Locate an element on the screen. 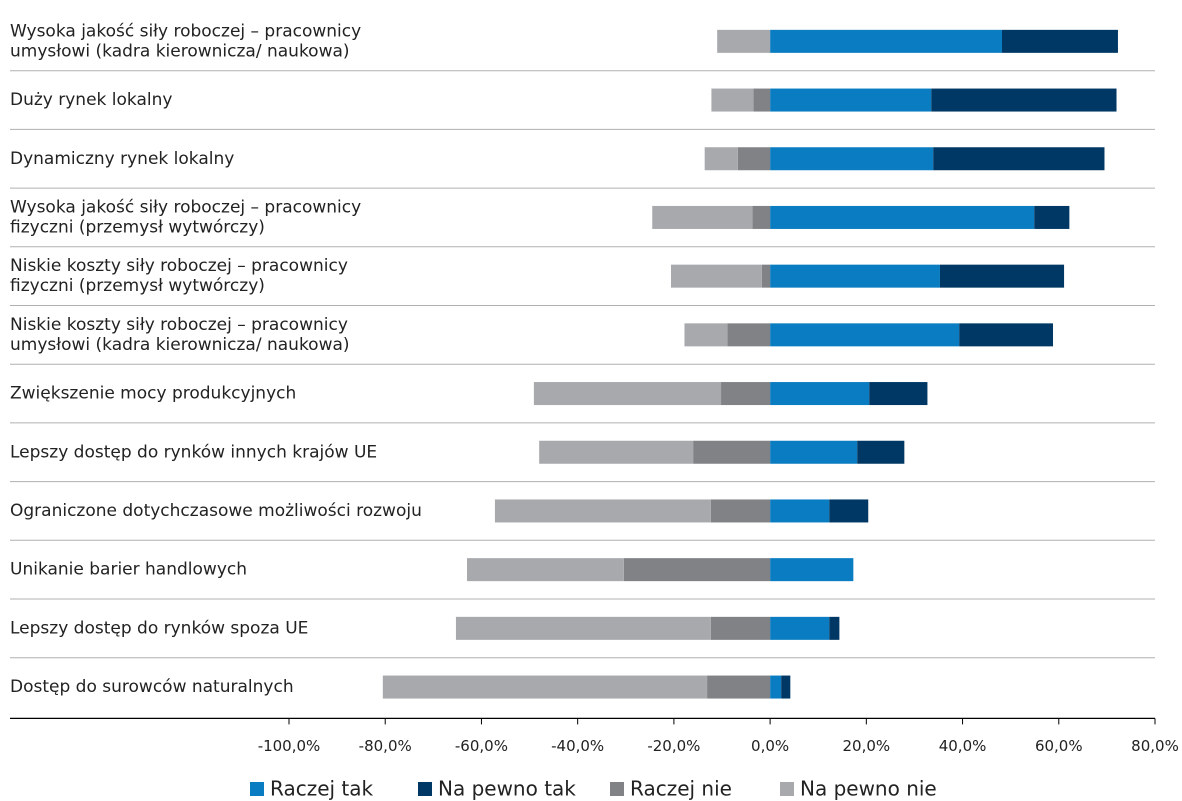  category-label: Zwiększenie mocy produkcyjnych is located at coordinates (153, 394).